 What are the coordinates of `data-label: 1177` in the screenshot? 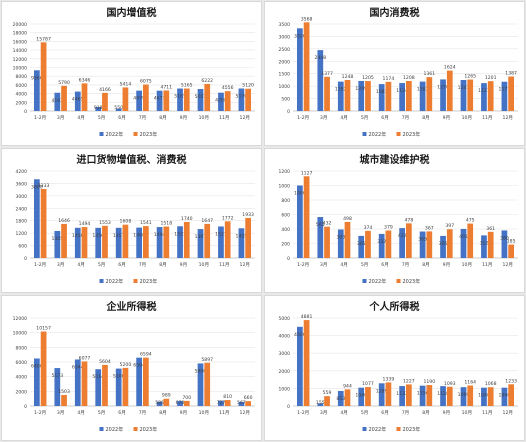 It's located at (505, 90).